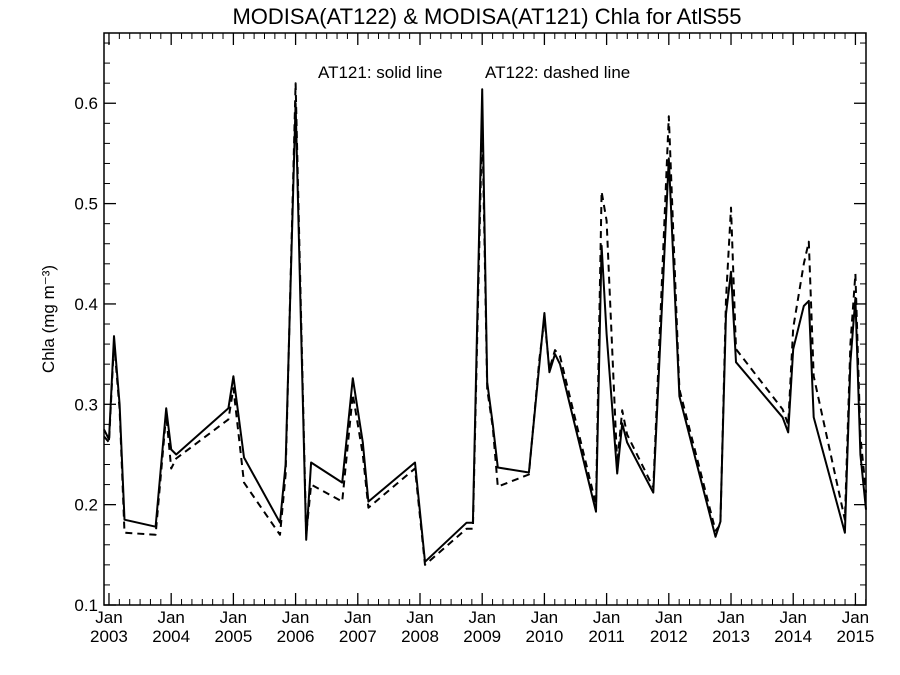 Image resolution: width=900 pixels, height=675 pixels. What do you see at coordinates (669, 636) in the screenshot?
I see `x-tick-year: 2012` at bounding box center [669, 636].